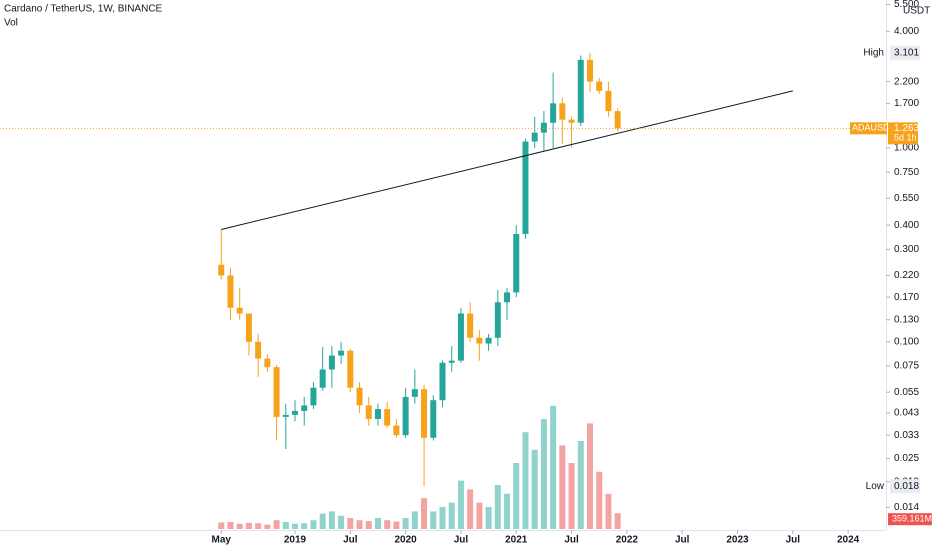 This screenshot has height=550, width=932. What do you see at coordinates (737, 540) in the screenshot?
I see `x-tick-label: 2023` at bounding box center [737, 540].